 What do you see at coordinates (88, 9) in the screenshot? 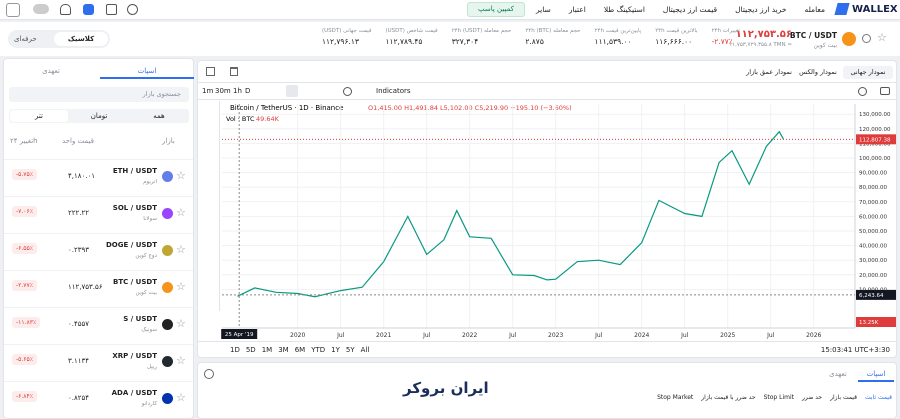
I see `app-icon` at bounding box center [88, 9].